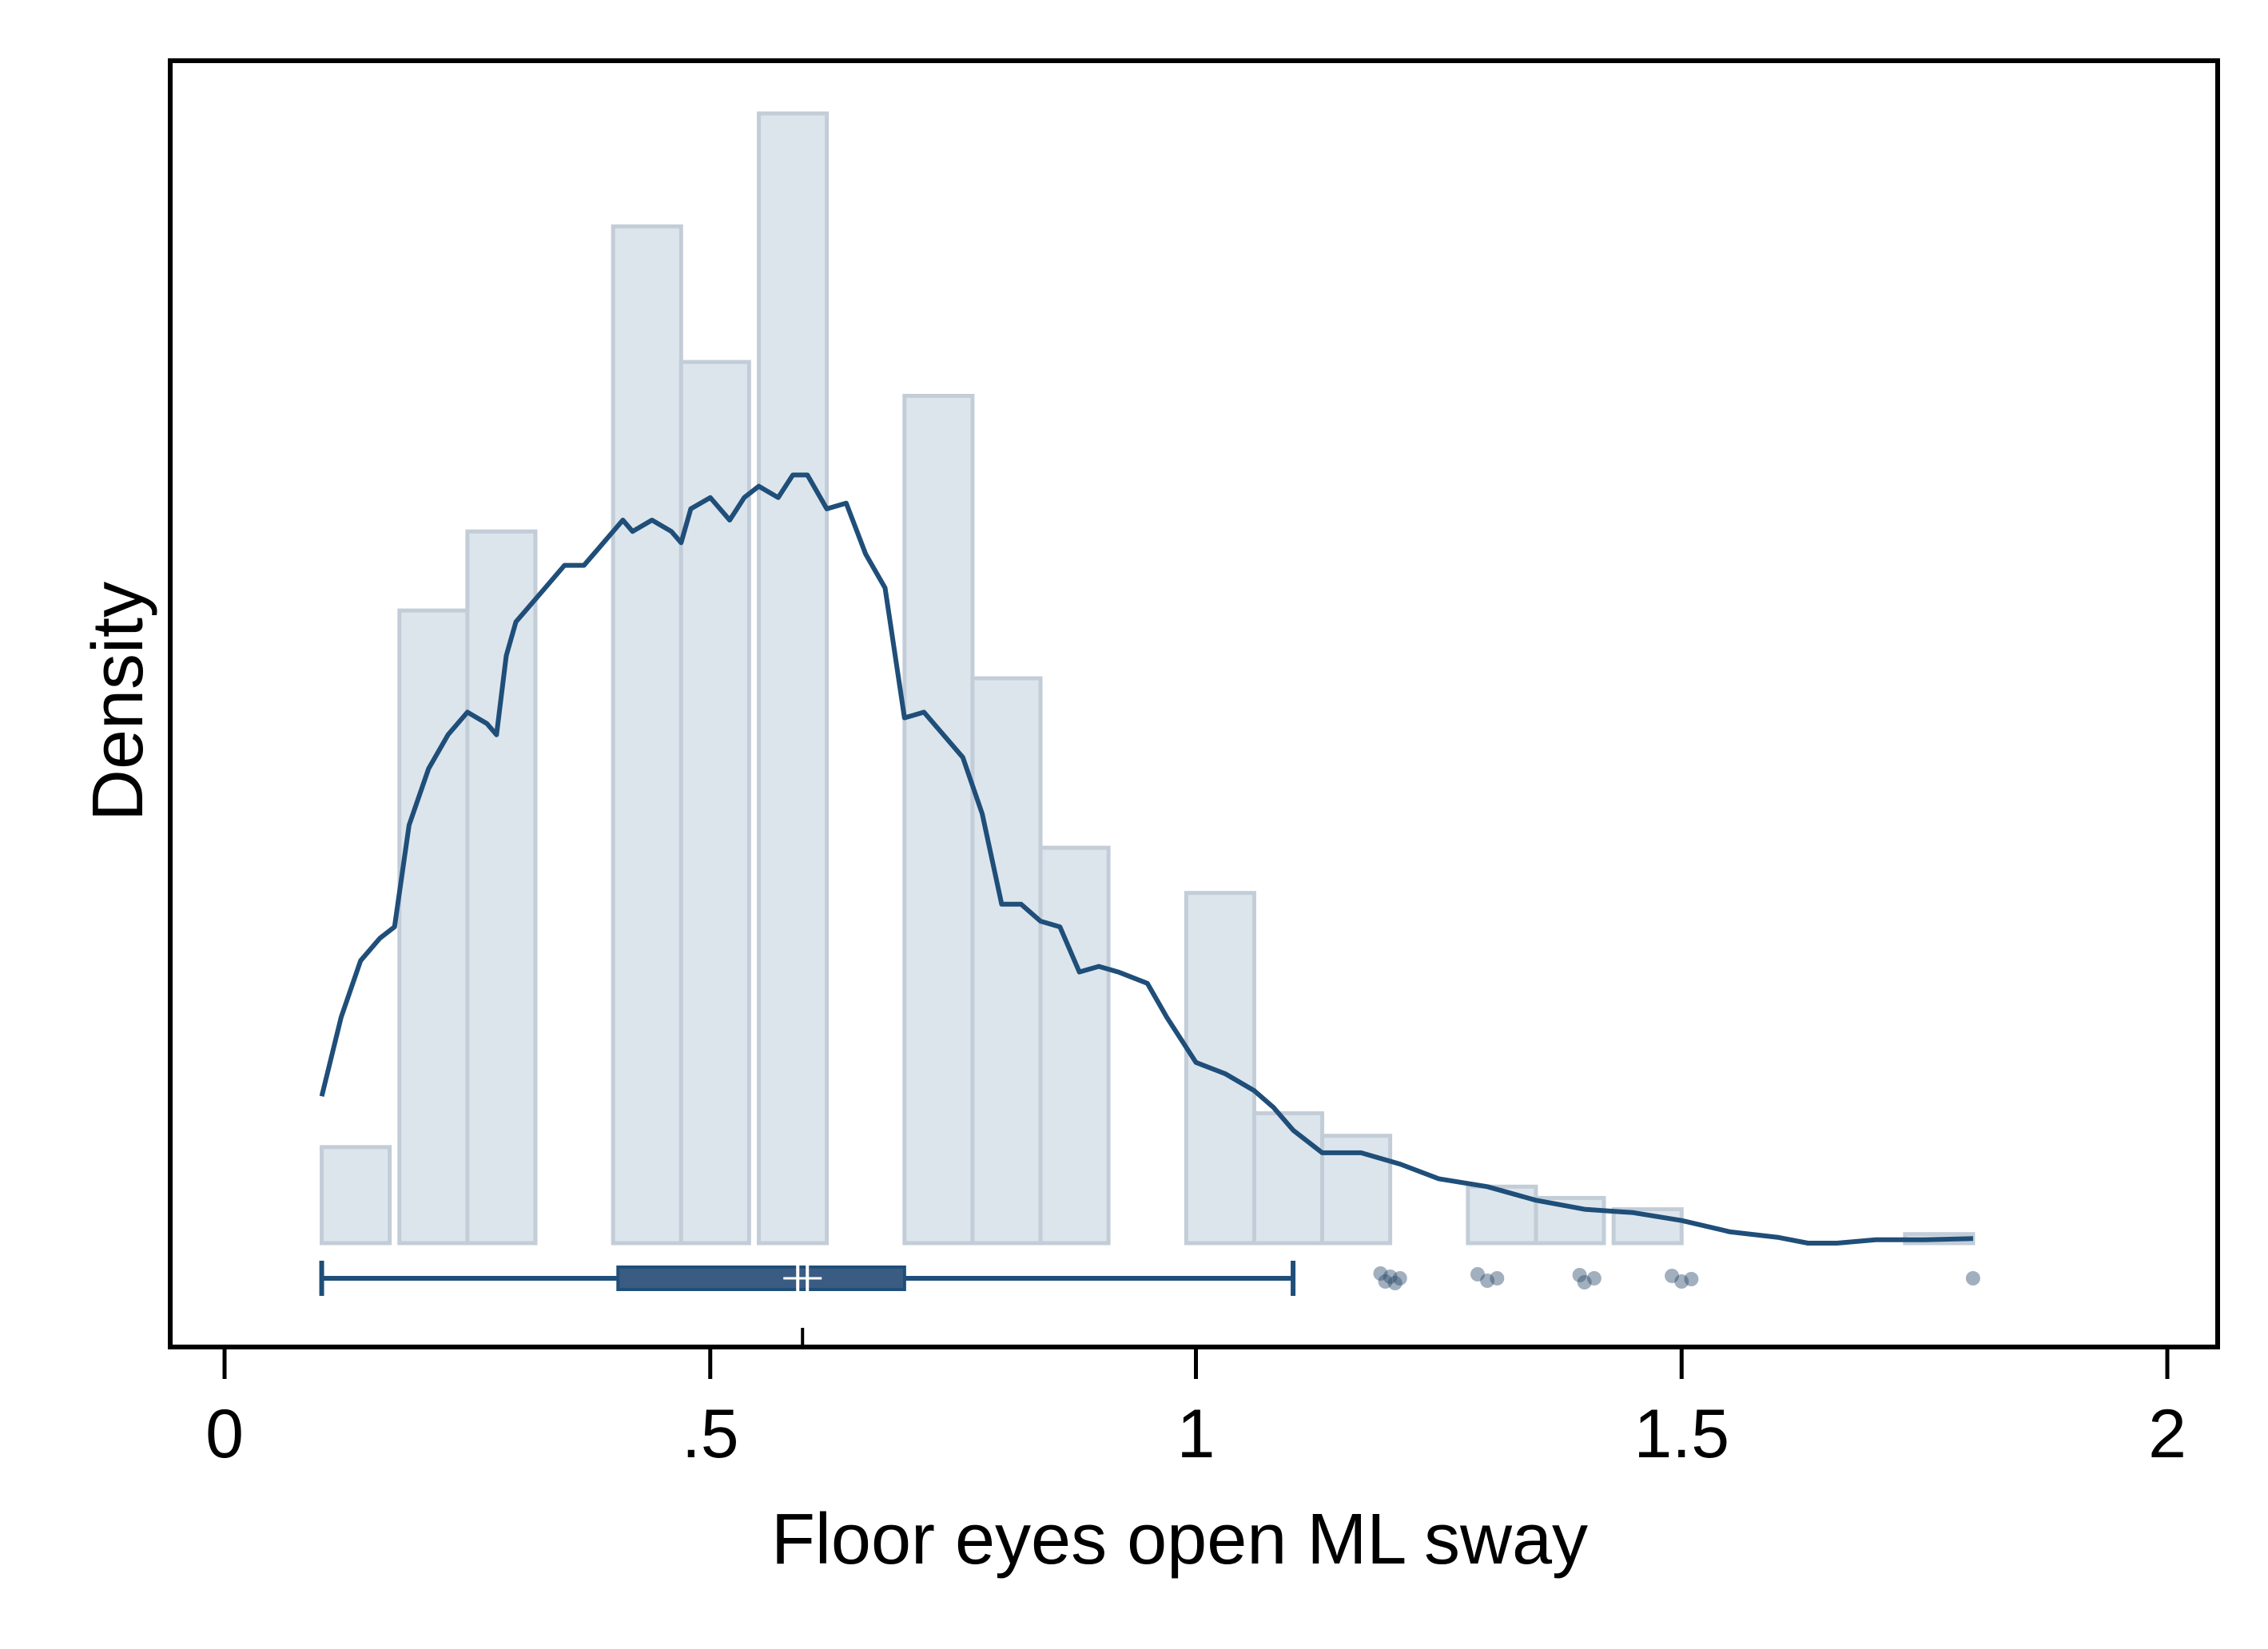 The width and height of the screenshot is (2268, 1649). Describe the element at coordinates (761, 1278) in the screenshot. I see `box-iqr` at that location.